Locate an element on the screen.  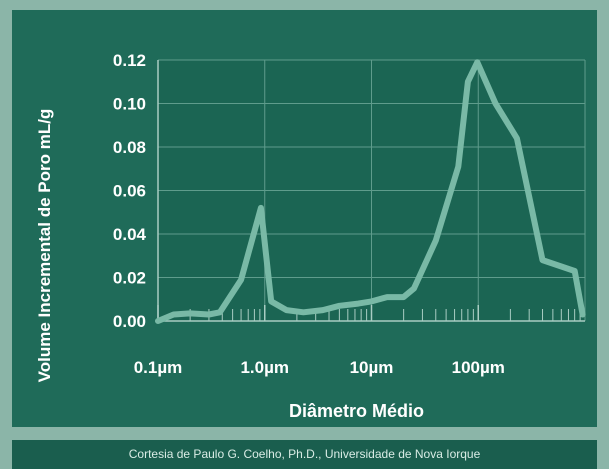
y-tick-label: 0.08 is located at coordinates (129, 147).